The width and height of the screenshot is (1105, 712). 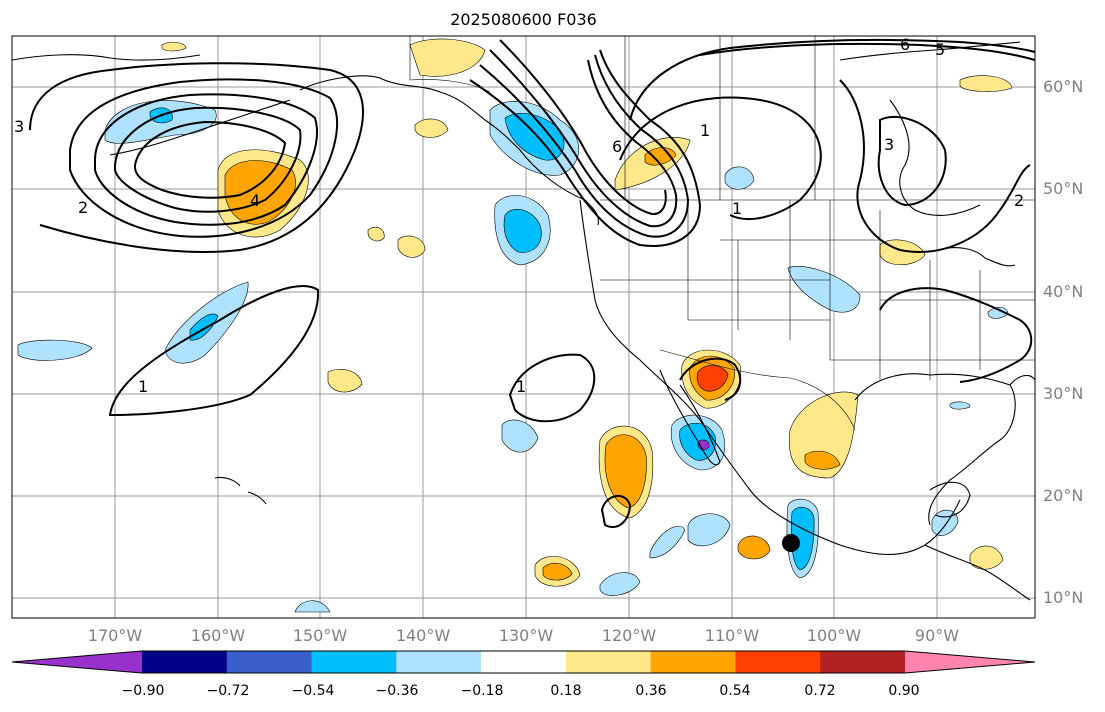 What do you see at coordinates (791, 543) in the screenshot?
I see `storm-marker` at bounding box center [791, 543].